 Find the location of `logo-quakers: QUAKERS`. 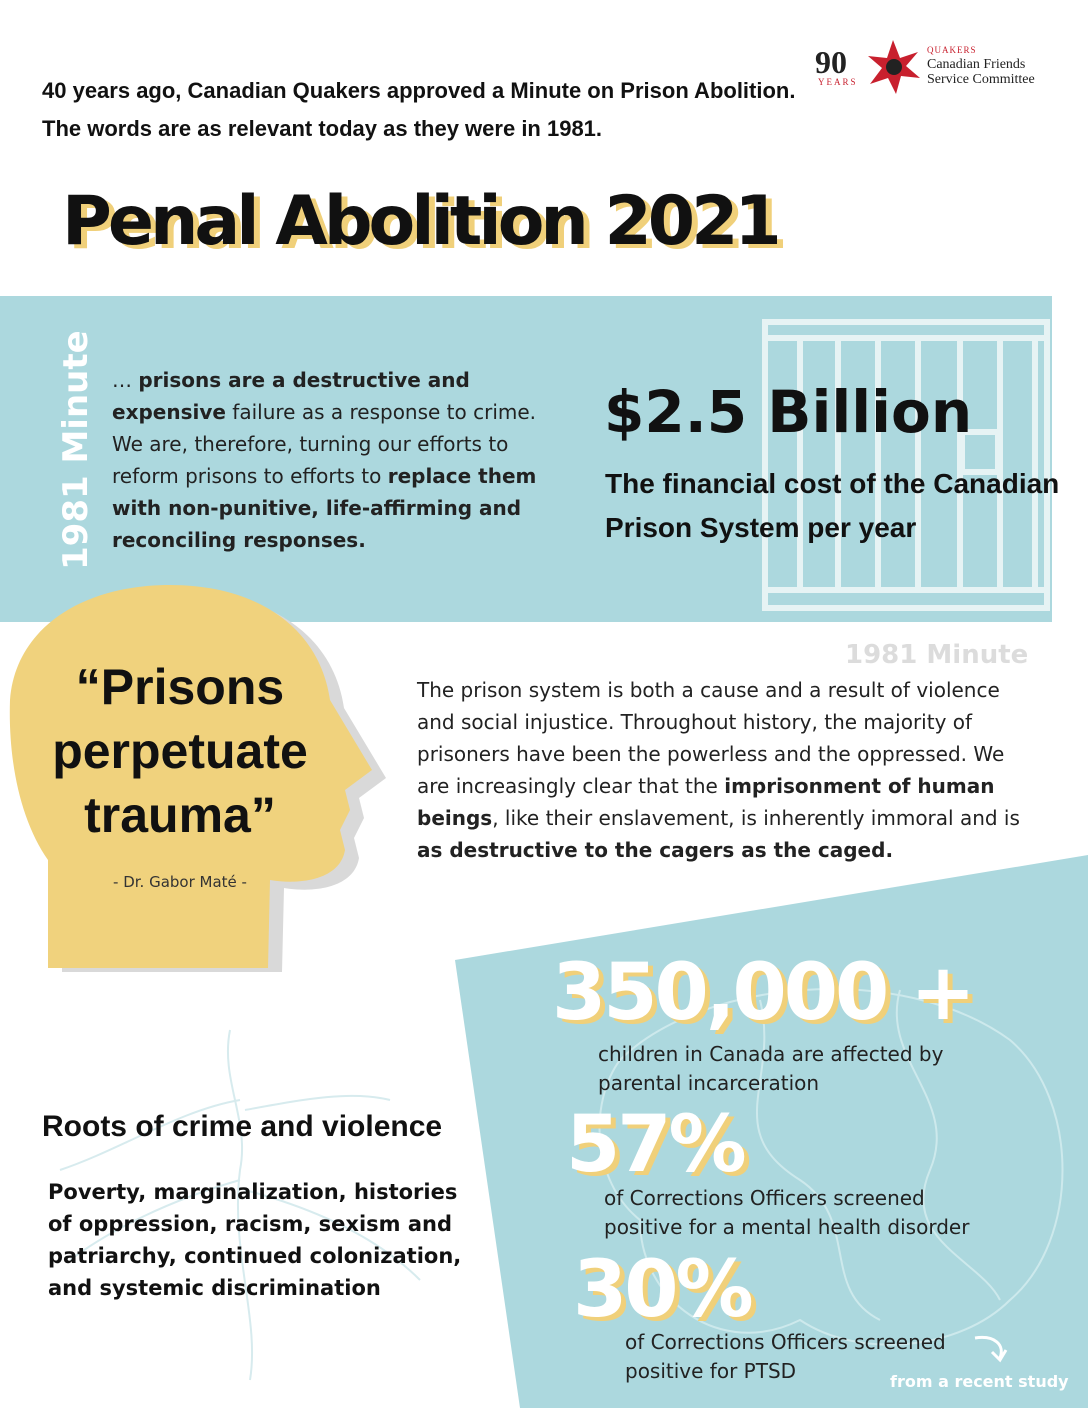

logo-quakers: QUAKERS is located at coordinates (952, 50).